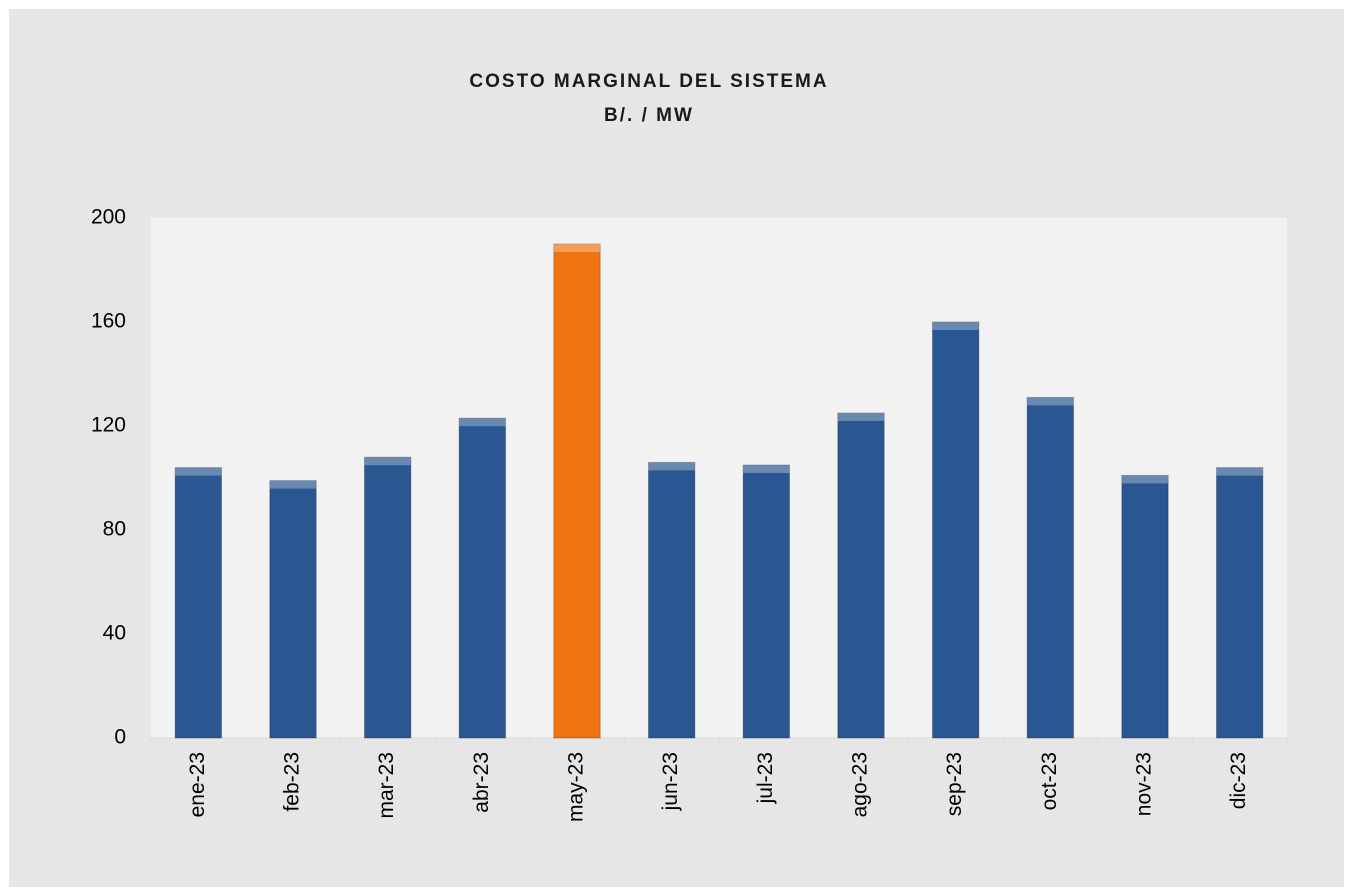  What do you see at coordinates (114, 529) in the screenshot?
I see `y-tick-label: 80` at bounding box center [114, 529].